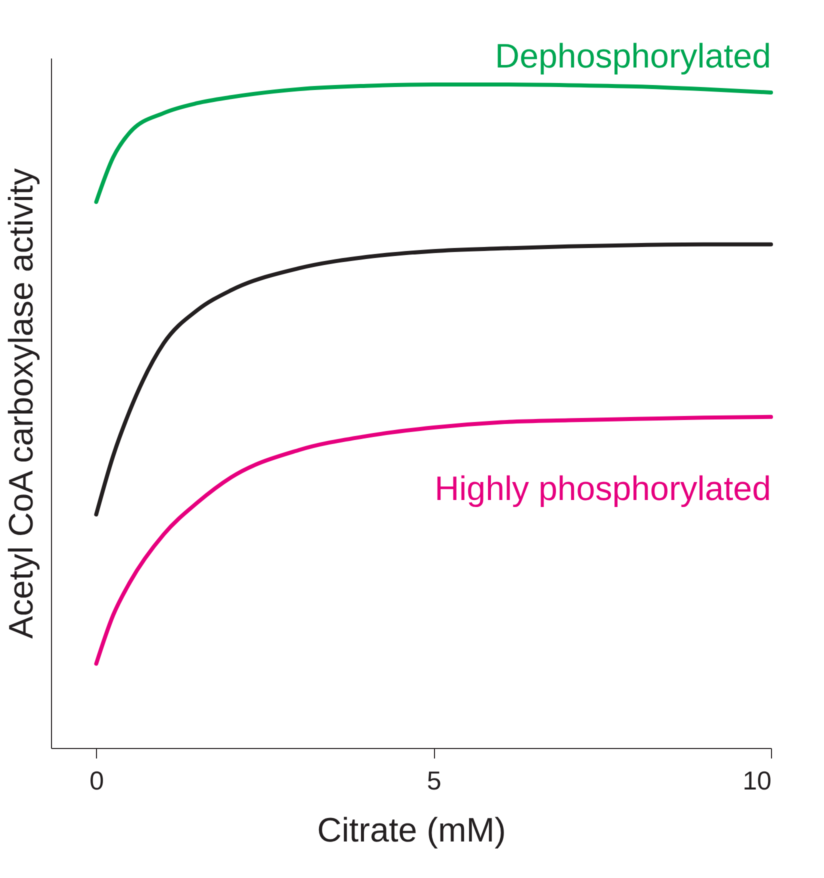  I want to click on y-axis-title: Acetyl CoA carboxylase activity, so click(21, 403).